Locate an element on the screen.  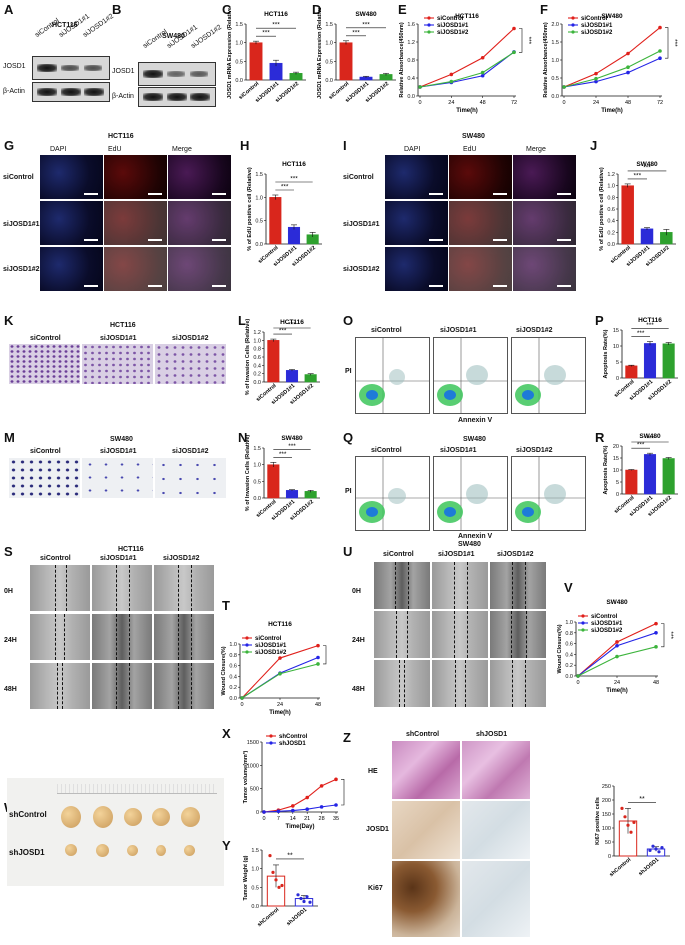
chart-c-sig-label-0: *** is located at coordinates (266, 33).